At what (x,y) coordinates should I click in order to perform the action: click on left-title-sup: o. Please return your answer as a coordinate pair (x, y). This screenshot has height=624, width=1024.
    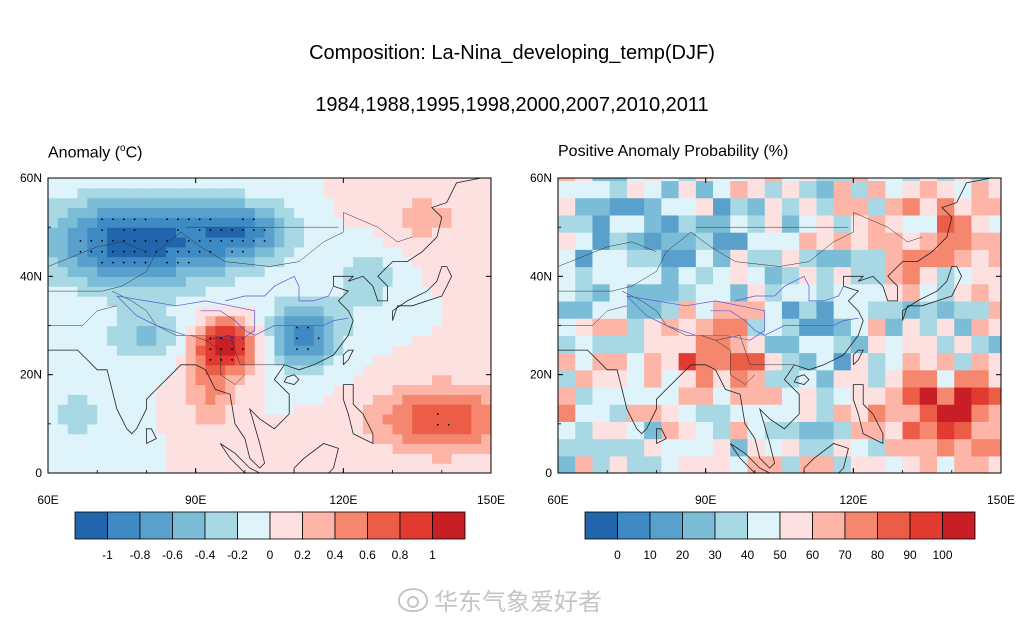
    Looking at the image, I should click on (123, 148).